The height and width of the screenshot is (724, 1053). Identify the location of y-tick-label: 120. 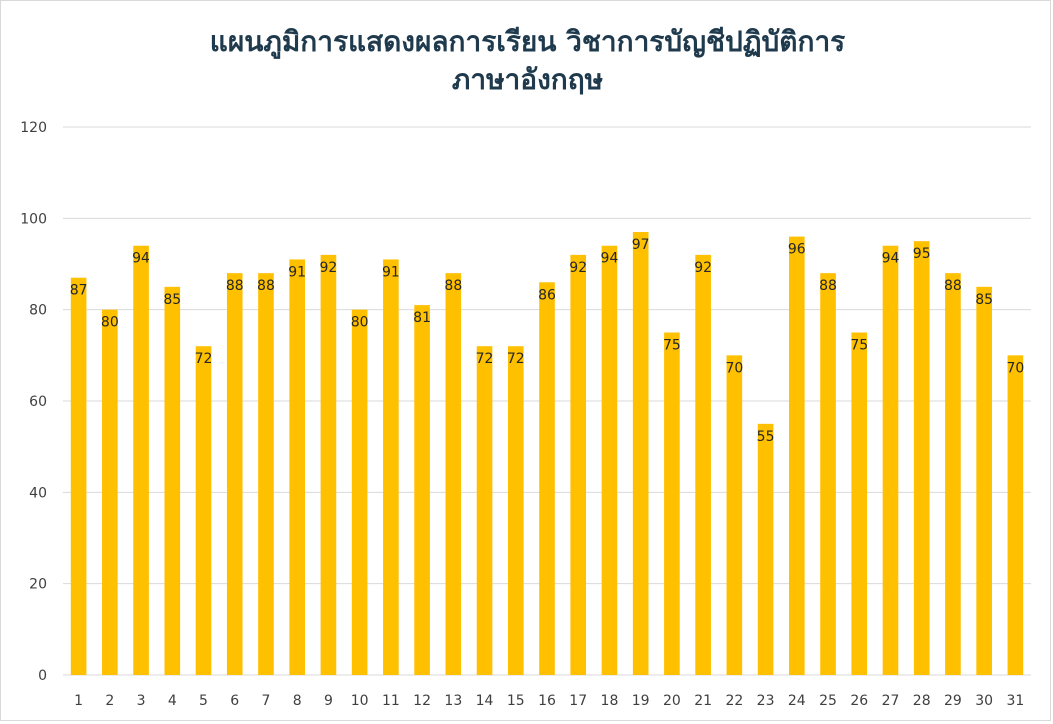
(33, 128).